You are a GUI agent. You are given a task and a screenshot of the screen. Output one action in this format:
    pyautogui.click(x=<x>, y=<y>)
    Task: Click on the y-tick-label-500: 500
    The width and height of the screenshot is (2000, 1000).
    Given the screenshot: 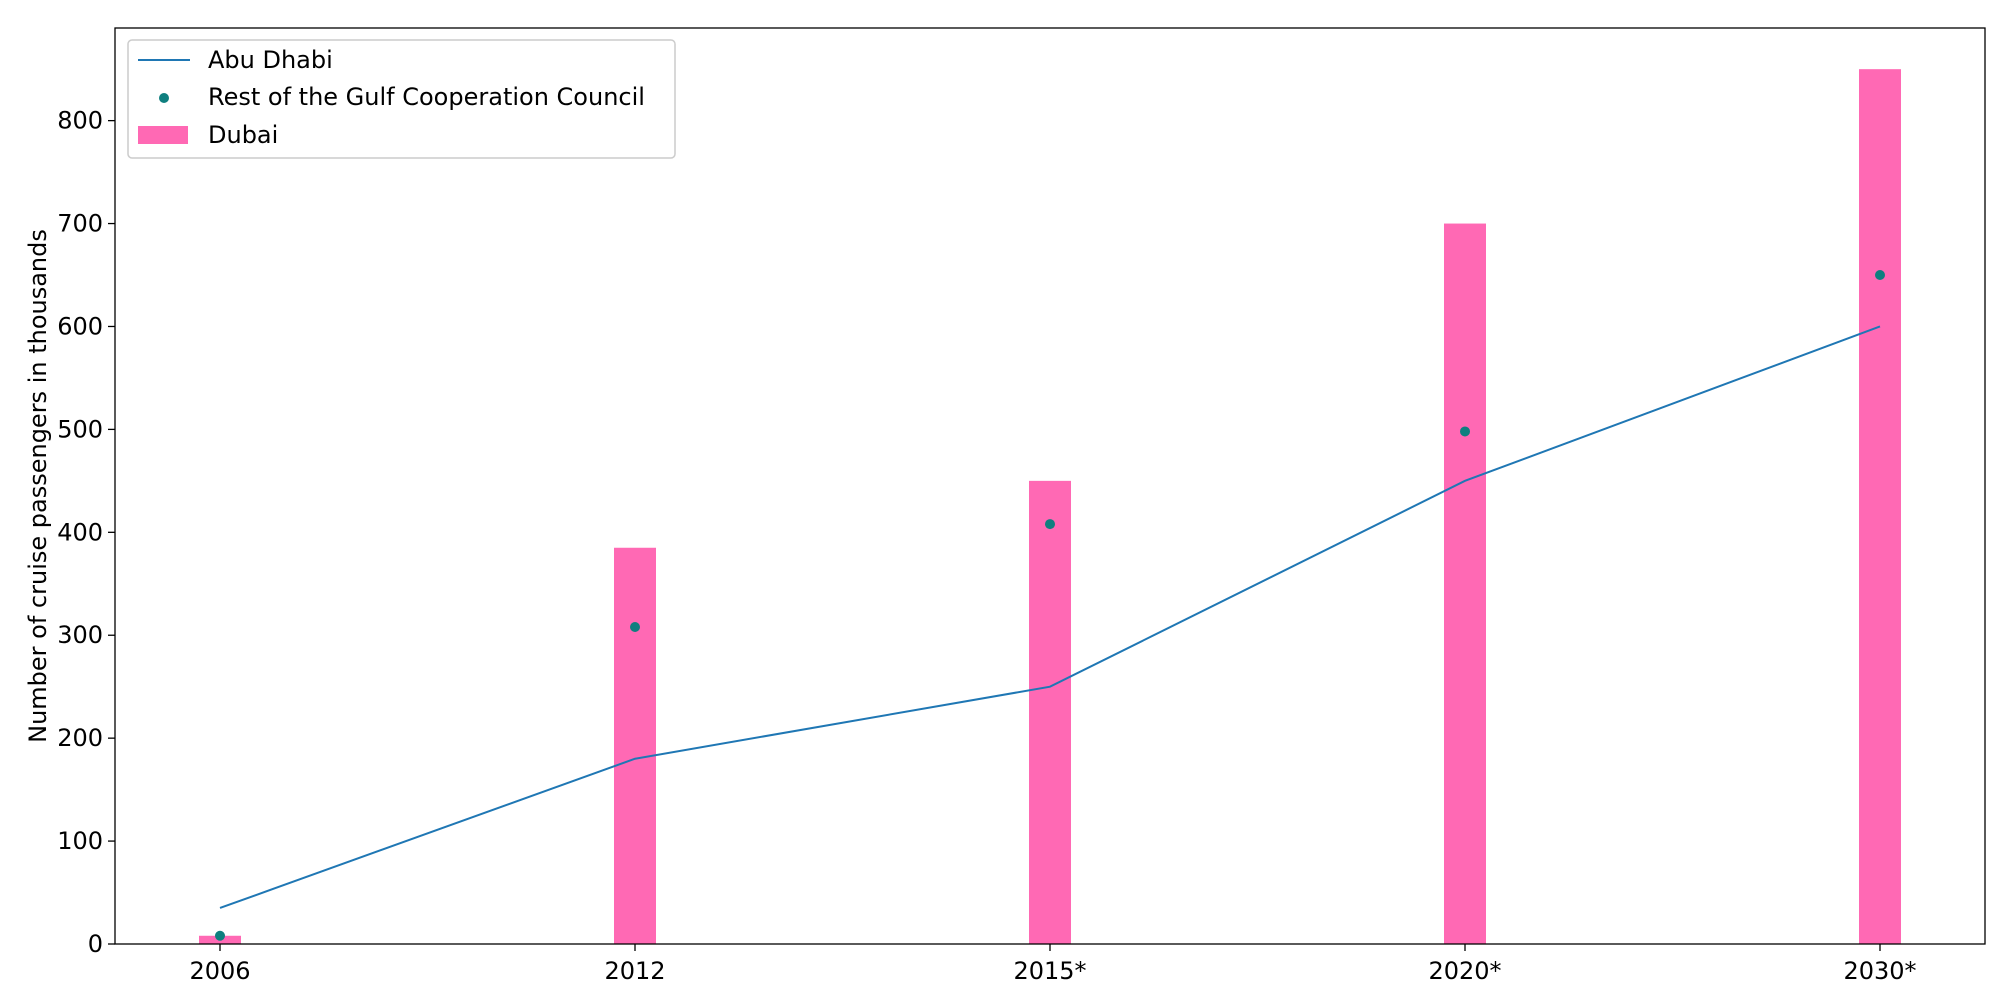 What is the action you would take?
    pyautogui.click(x=80, y=429)
    